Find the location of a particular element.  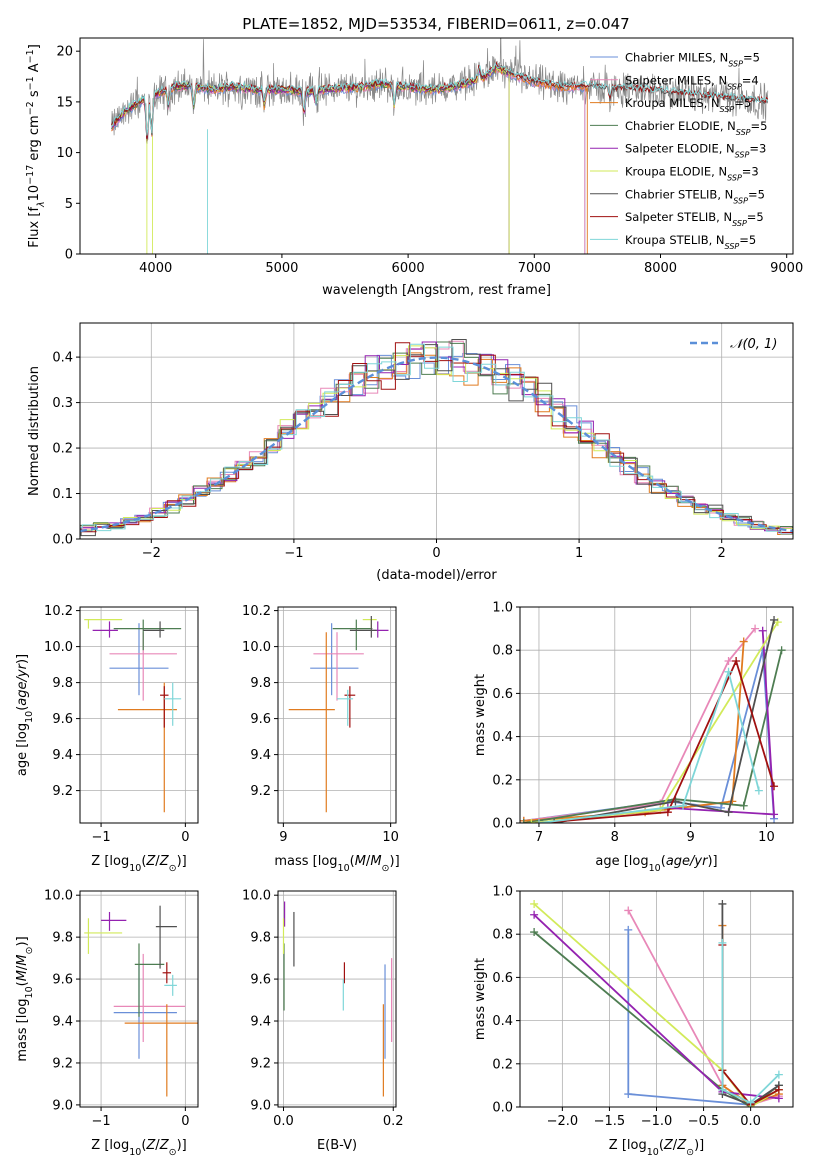

histogram-chabrier-stelib is located at coordinates (436, 438).